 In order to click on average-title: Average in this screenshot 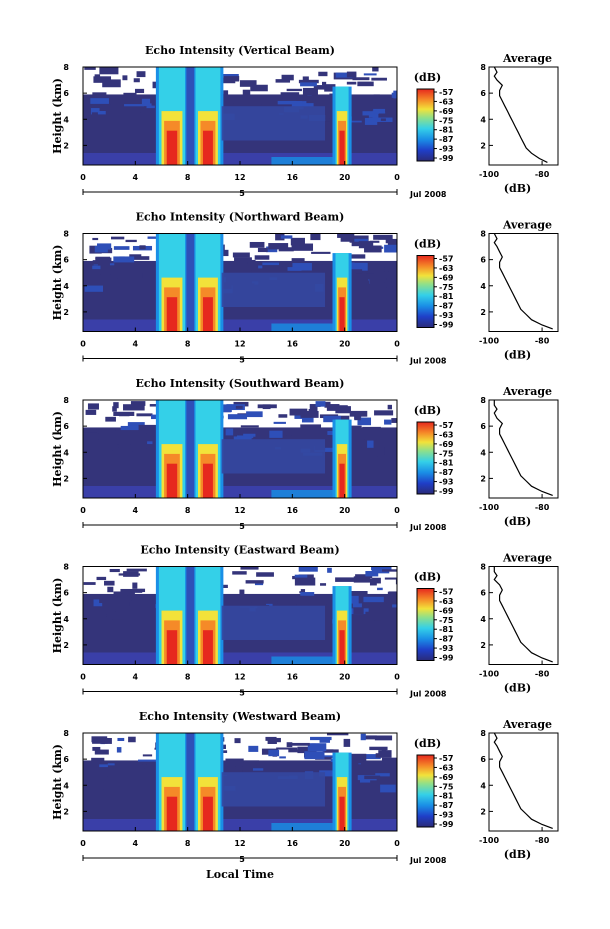, I will do `click(527, 225)`.